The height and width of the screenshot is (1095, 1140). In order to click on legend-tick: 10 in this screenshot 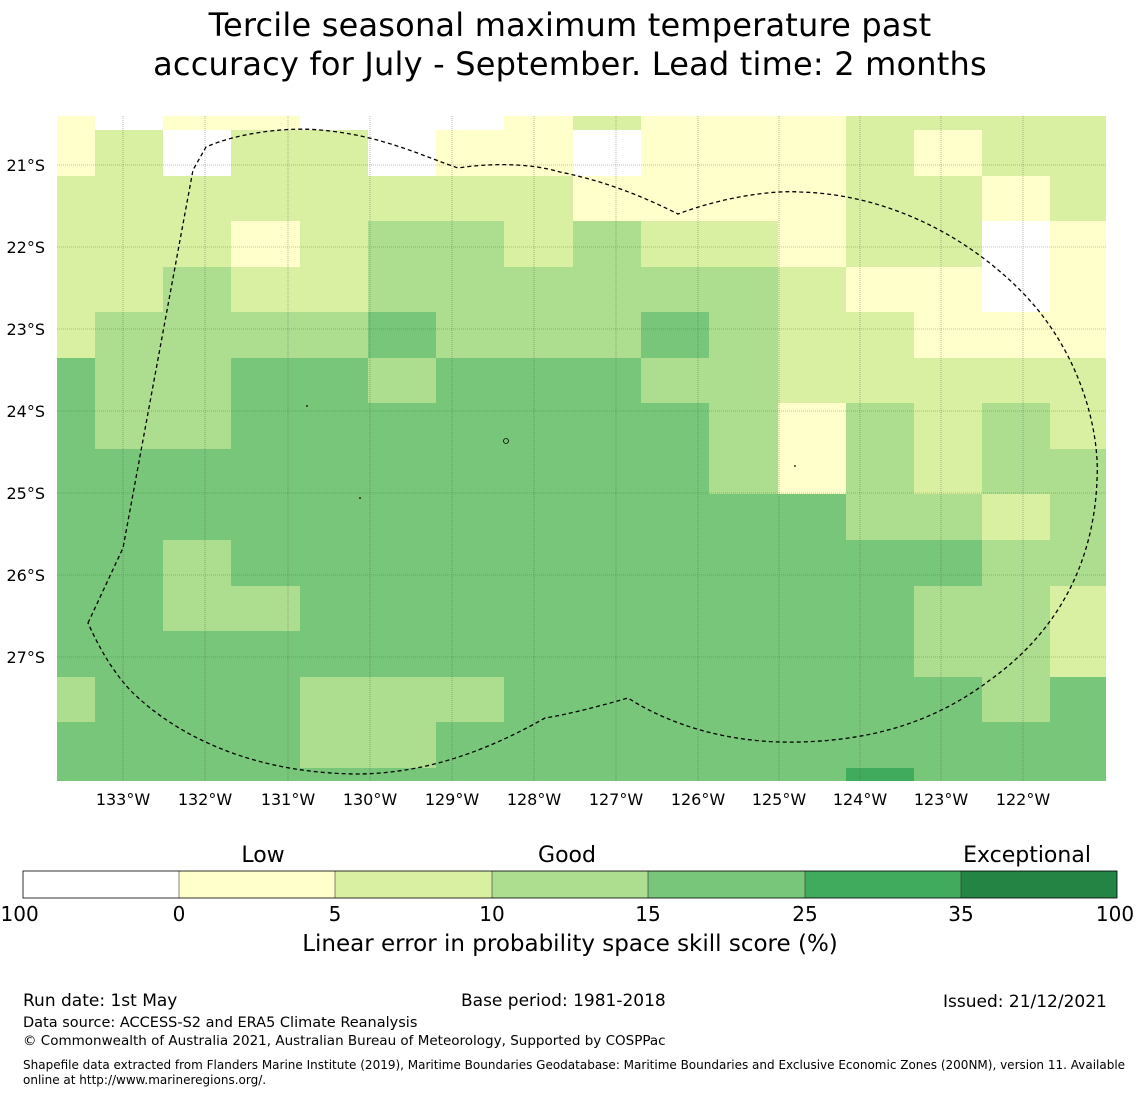, I will do `click(492, 914)`.